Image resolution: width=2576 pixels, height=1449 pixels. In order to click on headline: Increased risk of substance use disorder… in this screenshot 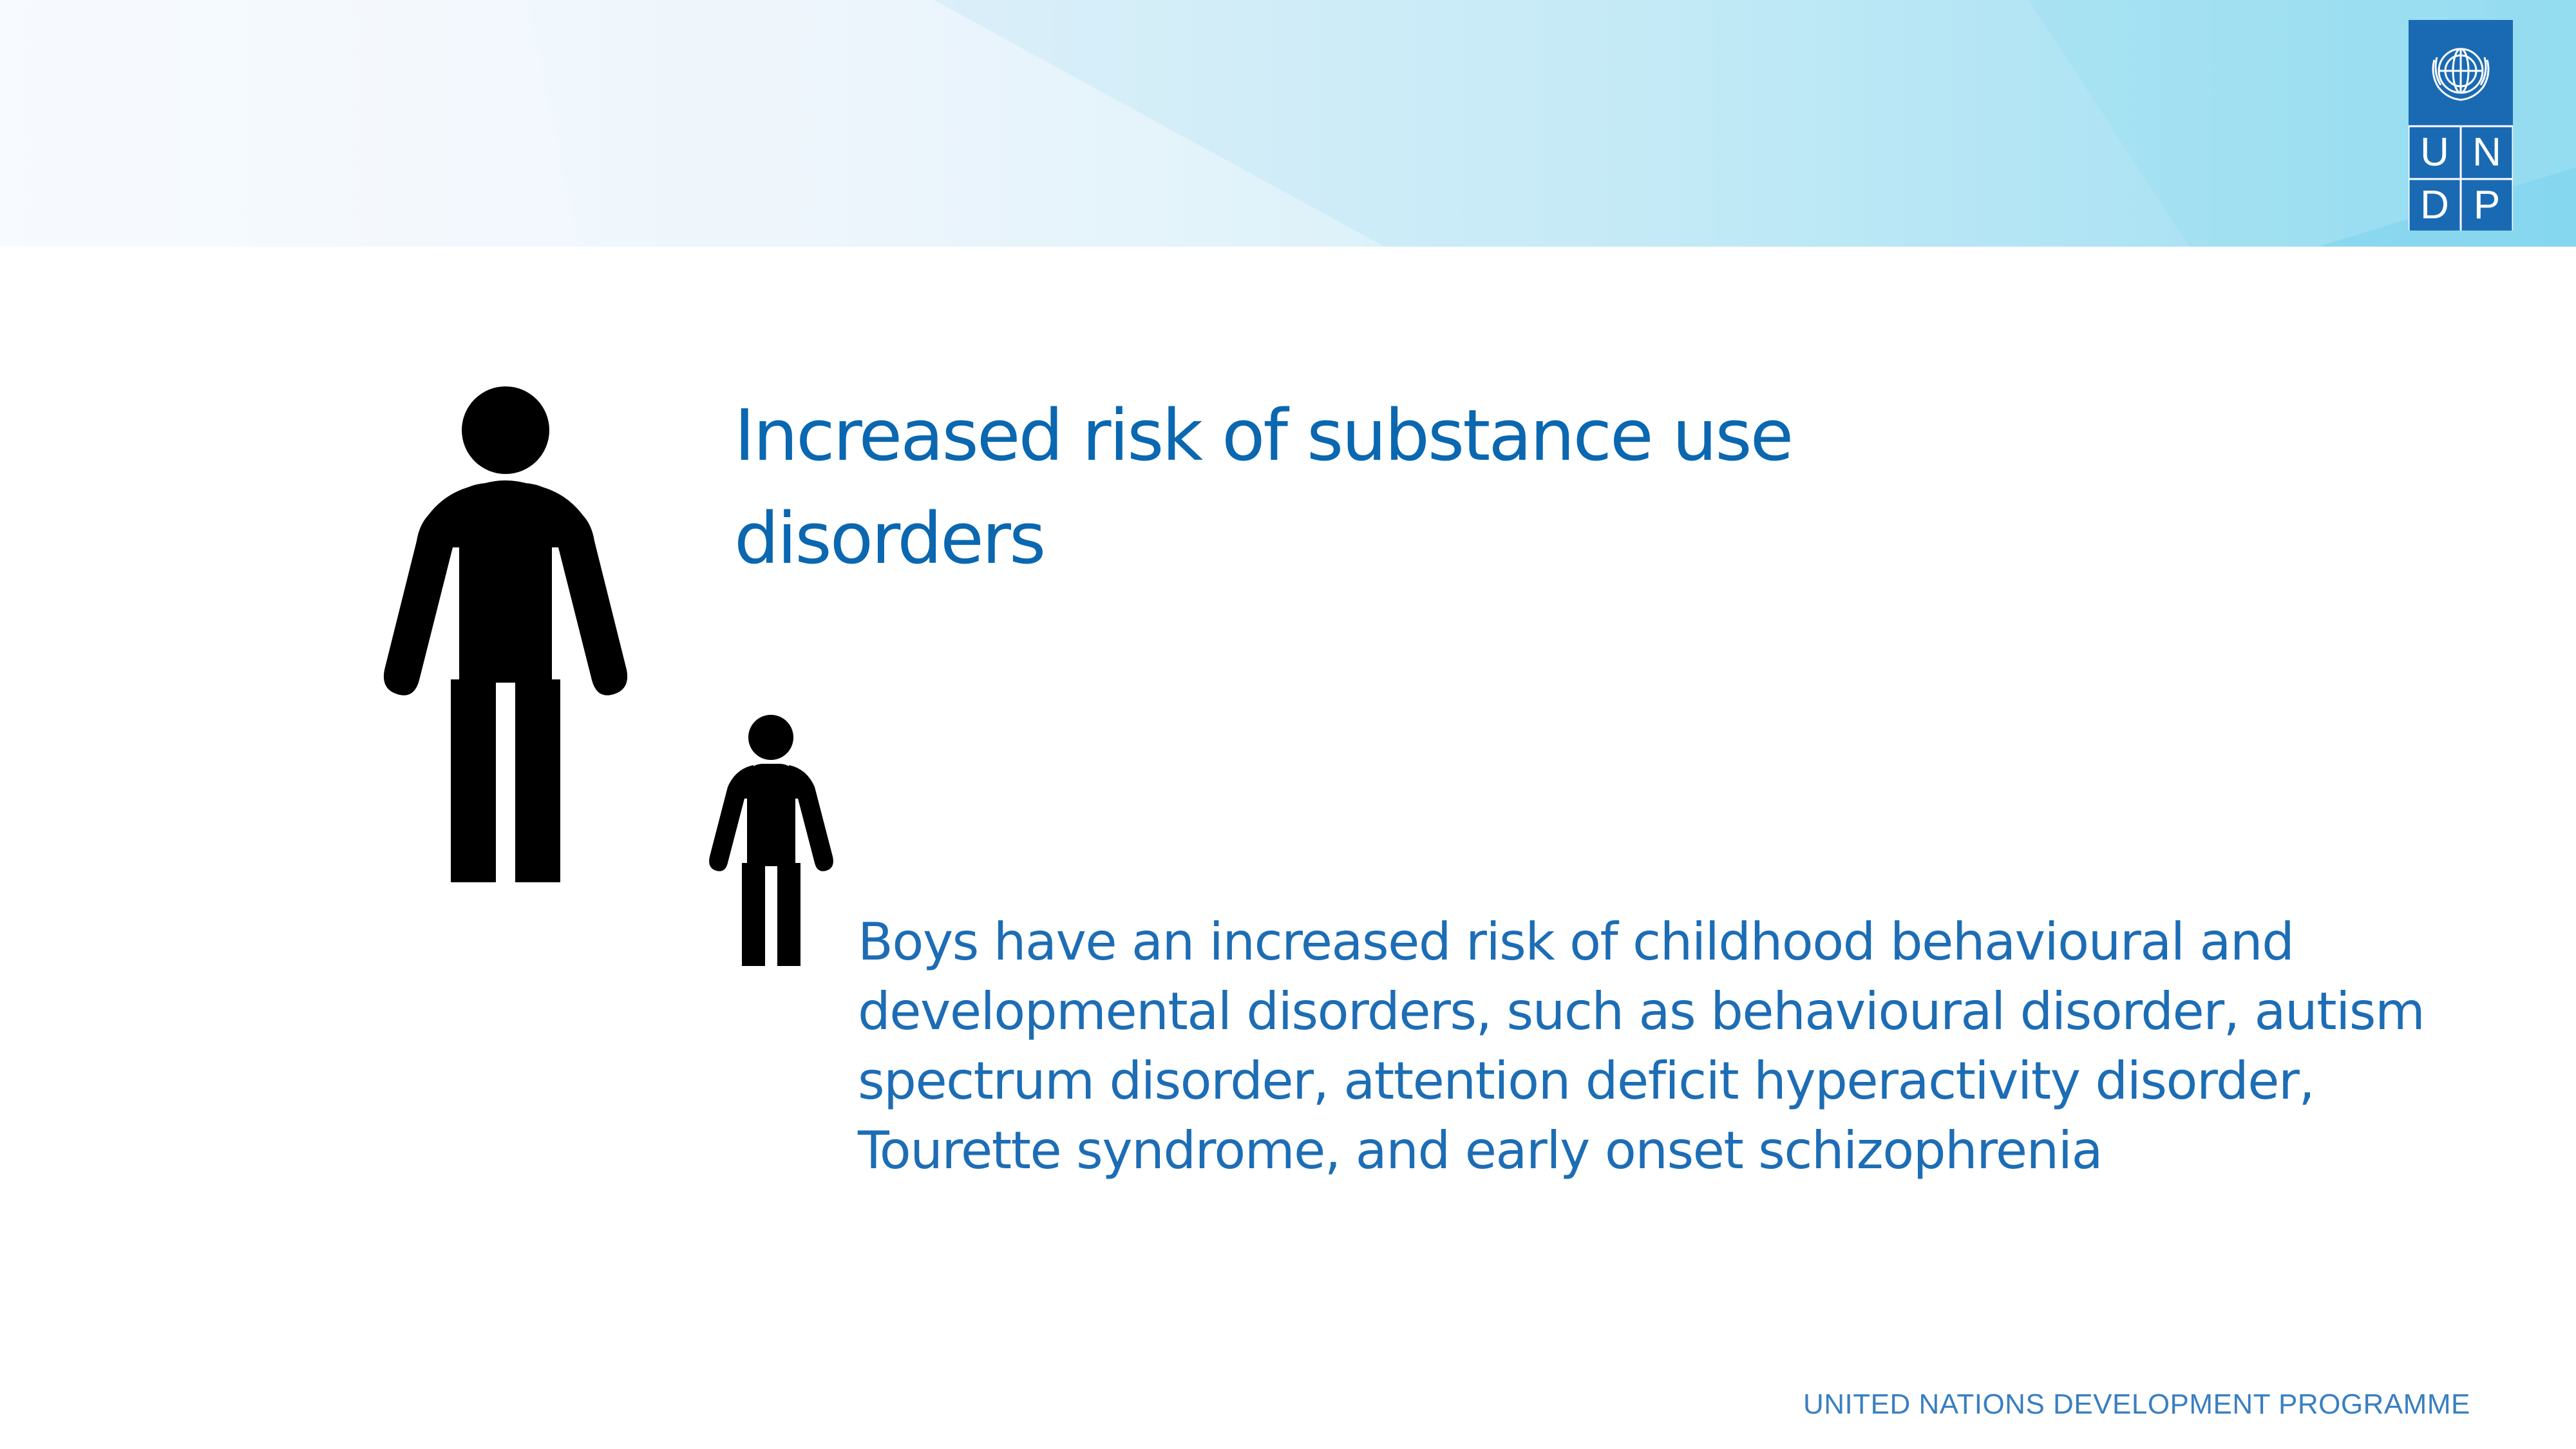, I will do `click(1346, 487)`.